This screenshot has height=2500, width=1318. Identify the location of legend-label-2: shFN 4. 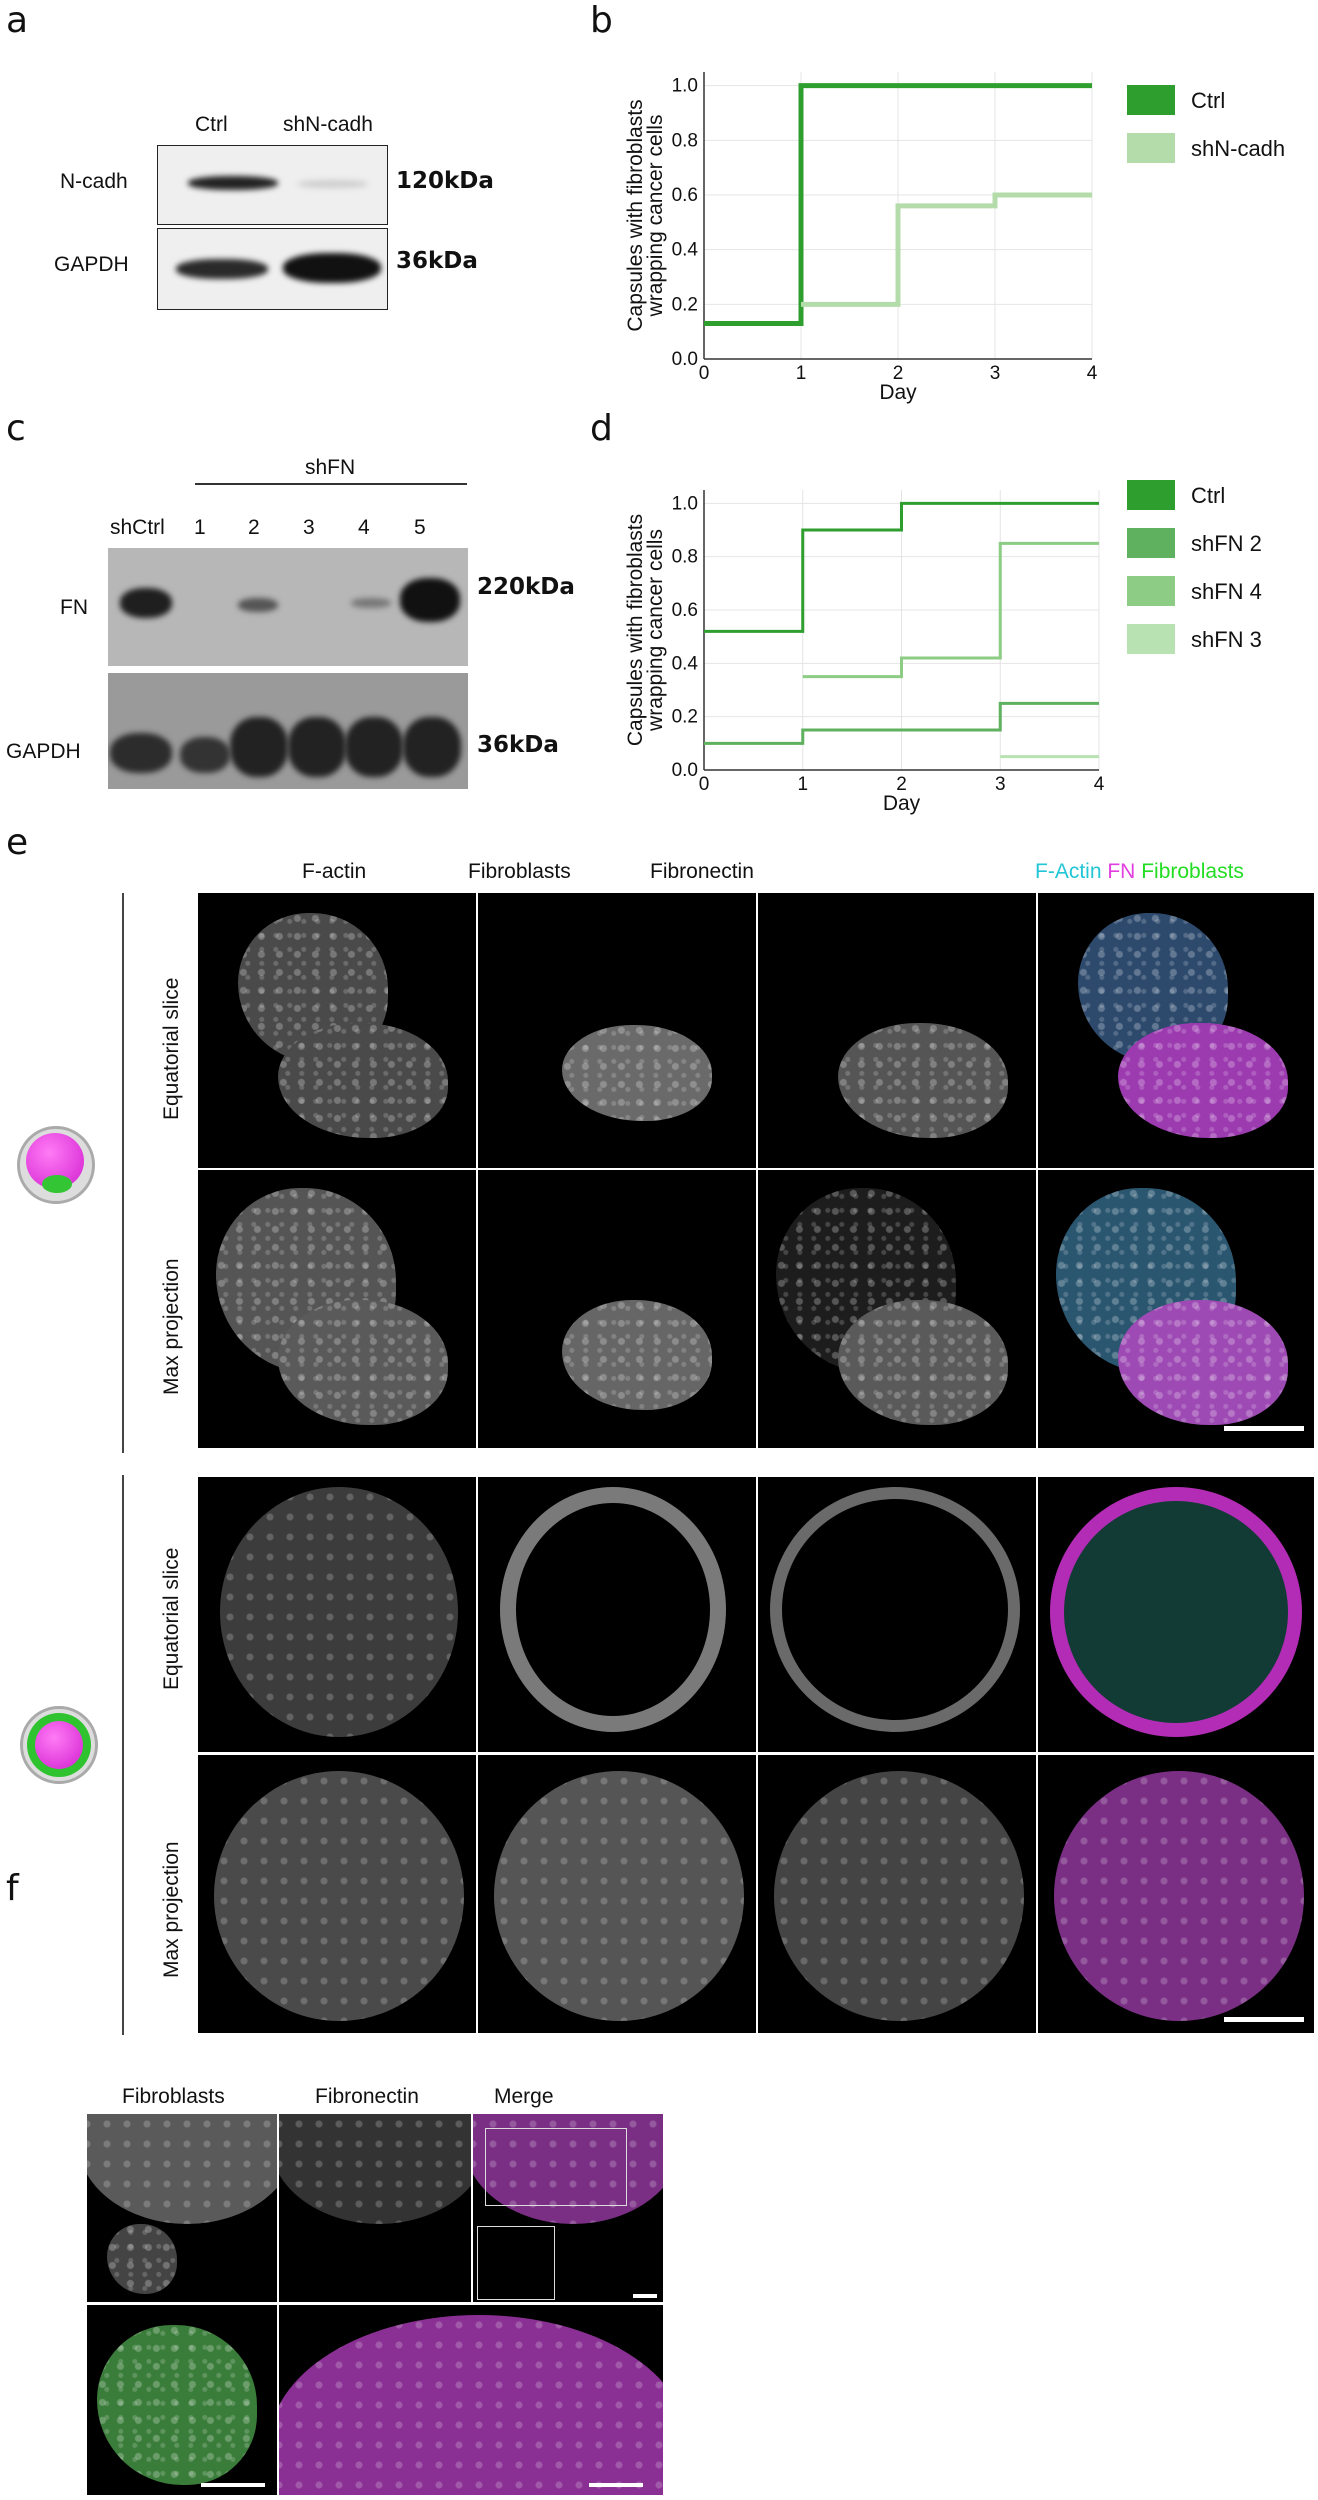
(1226, 591).